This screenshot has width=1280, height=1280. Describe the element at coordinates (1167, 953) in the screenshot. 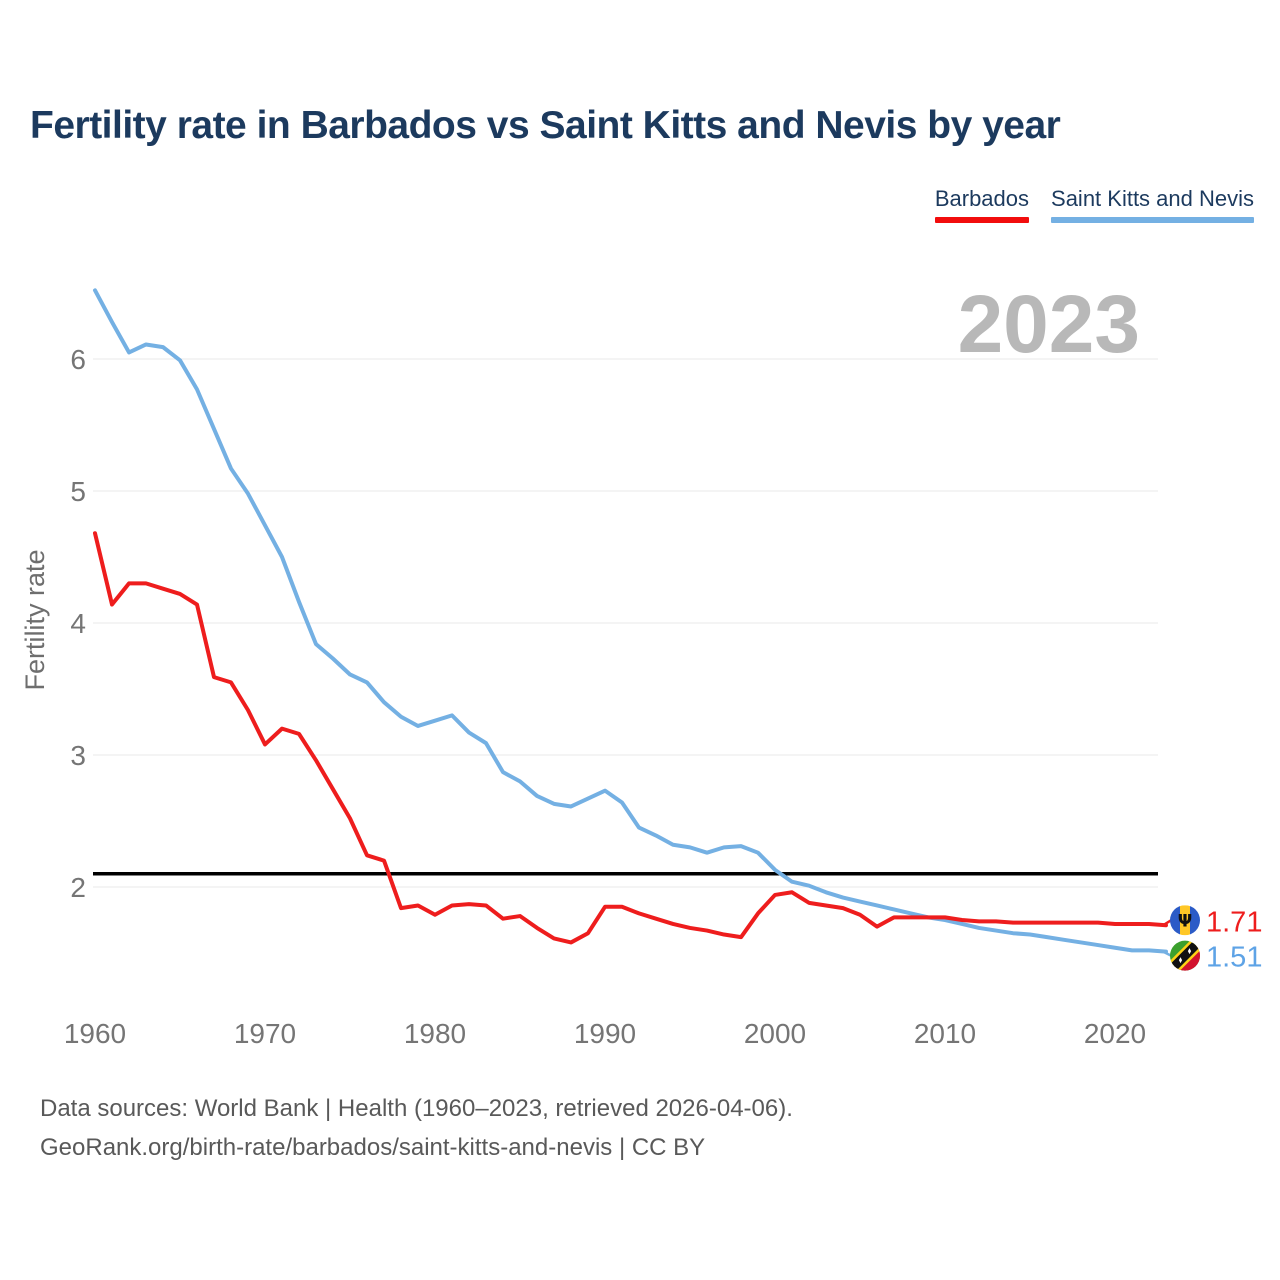

I see `saint-kitts-label-connector` at that location.